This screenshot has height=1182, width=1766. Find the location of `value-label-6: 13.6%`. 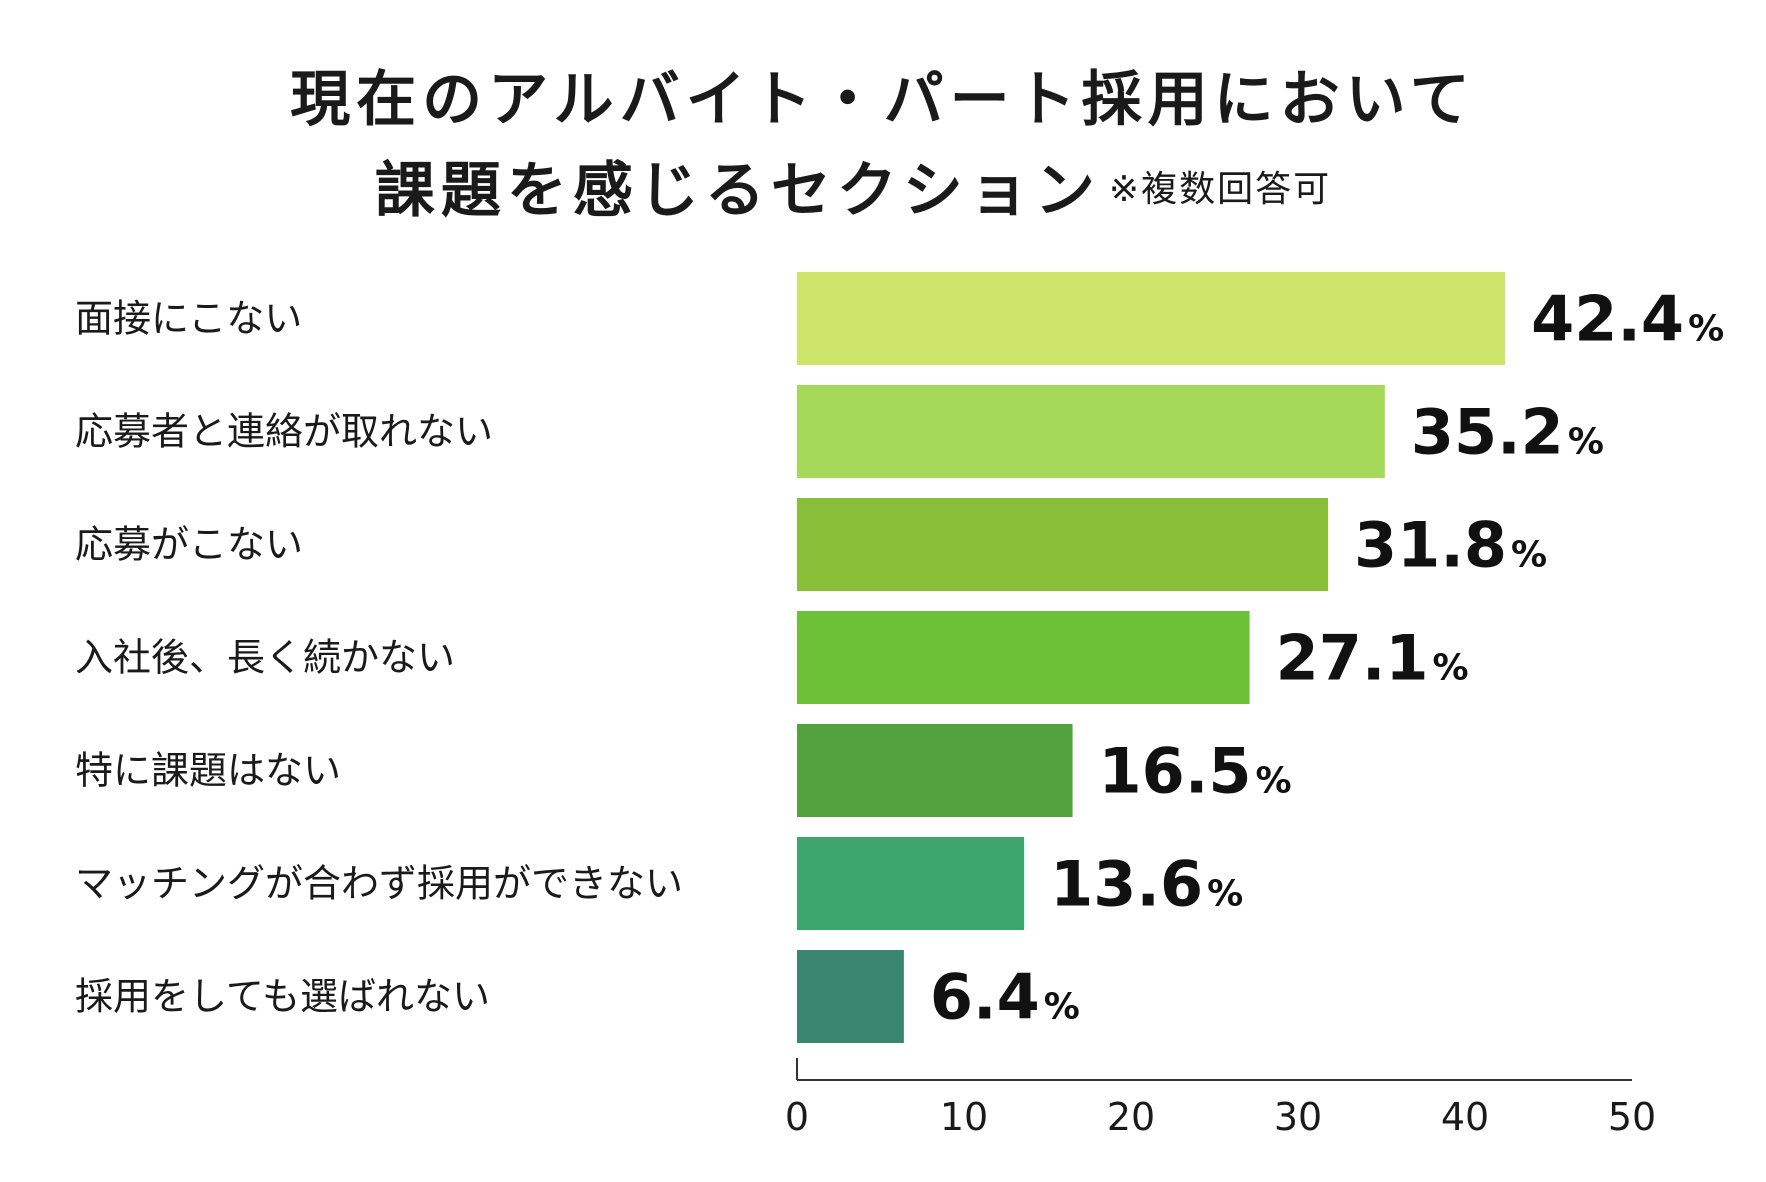

value-label-6: 13.6% is located at coordinates (1146, 884).